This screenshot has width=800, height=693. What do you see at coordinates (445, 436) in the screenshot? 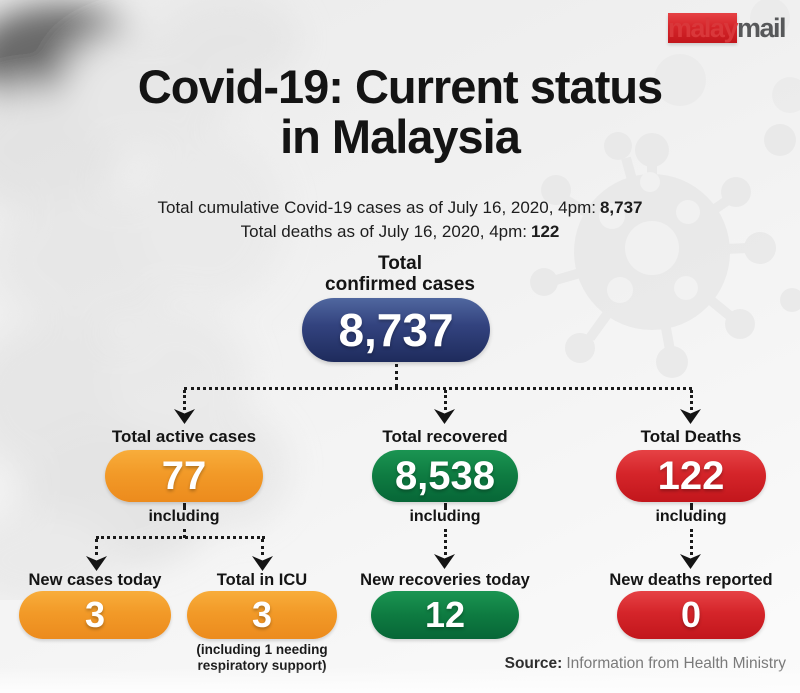
I see `total-recovered-label: Total recovered` at bounding box center [445, 436].